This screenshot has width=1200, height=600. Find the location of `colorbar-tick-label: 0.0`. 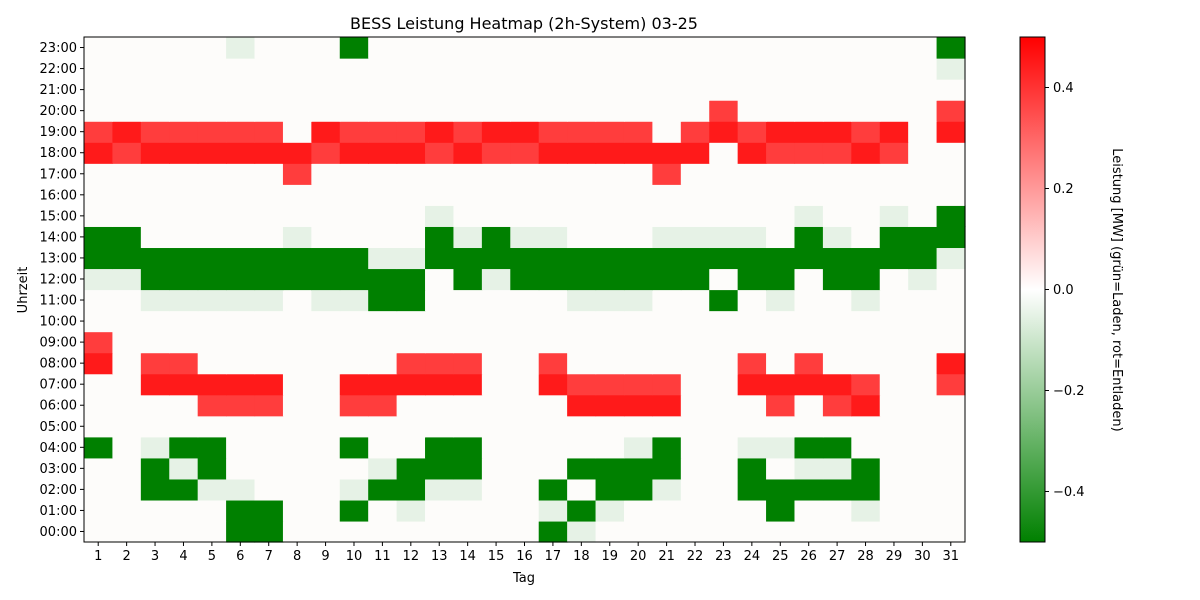

colorbar-tick-label: 0.0 is located at coordinates (1063, 290).